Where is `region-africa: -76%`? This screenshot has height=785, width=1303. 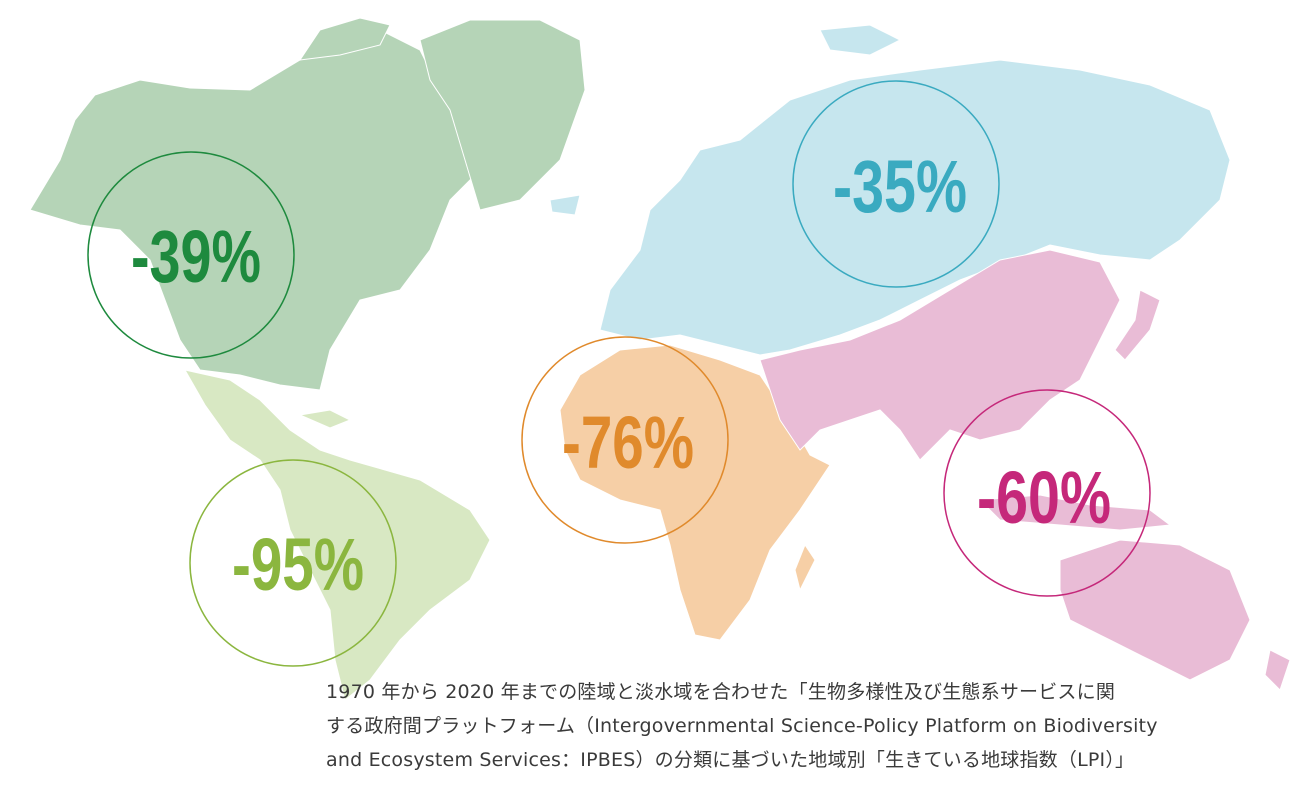 region-africa: -76% is located at coordinates (625, 440).